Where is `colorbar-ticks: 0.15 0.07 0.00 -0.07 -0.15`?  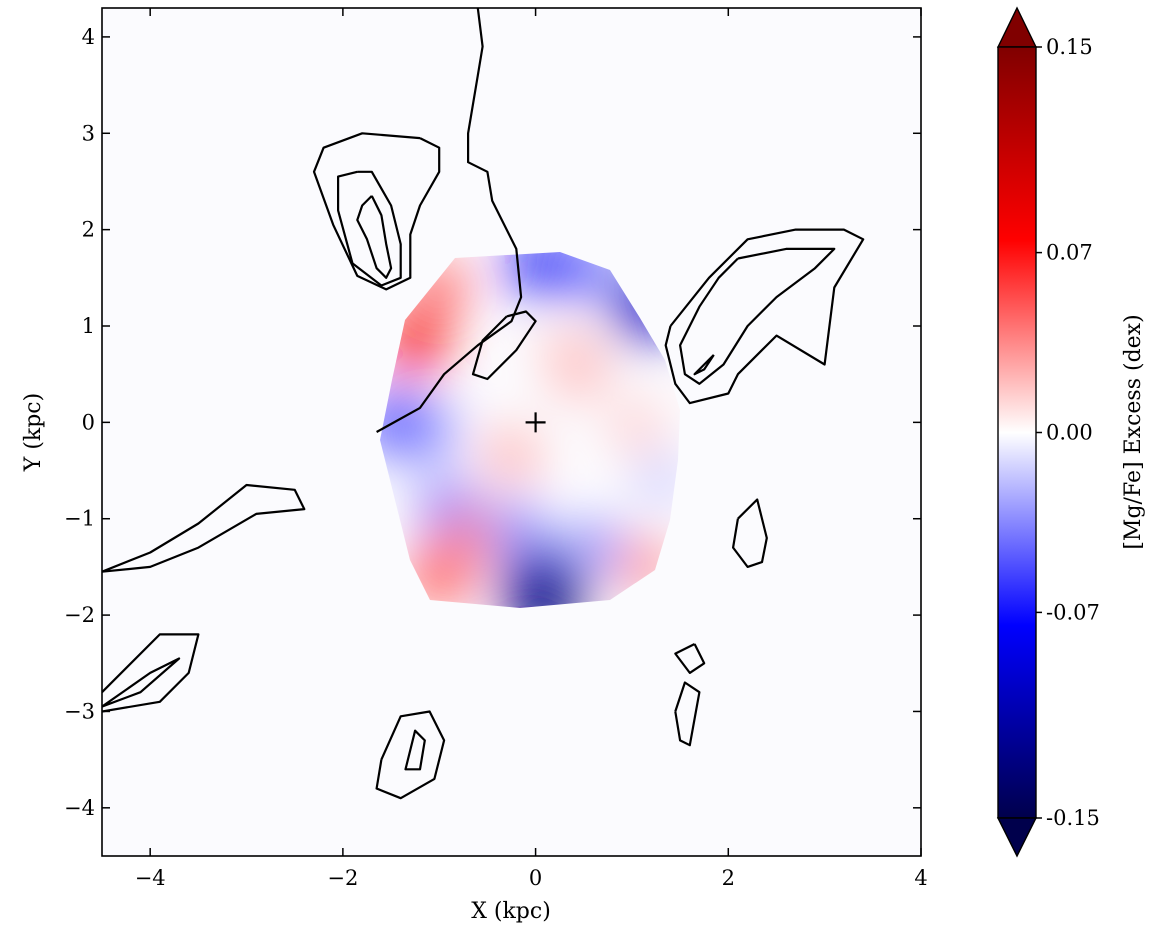 colorbar-ticks: 0.15 0.07 0.00 -0.07 -0.15 is located at coordinates (1068, 432).